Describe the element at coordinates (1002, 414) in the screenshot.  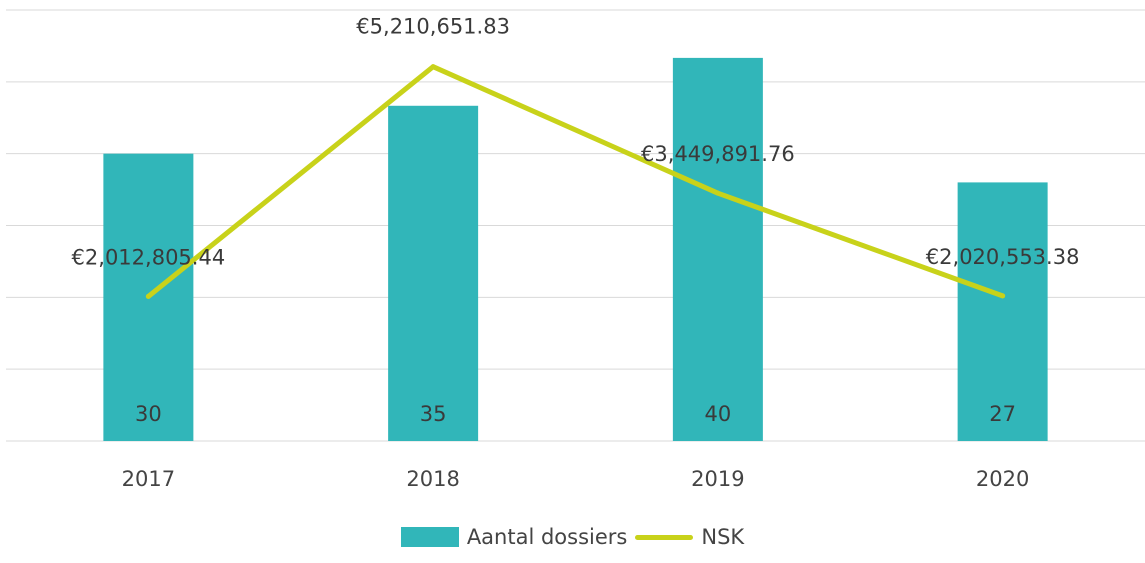
I see `bar-label: 27` at that location.